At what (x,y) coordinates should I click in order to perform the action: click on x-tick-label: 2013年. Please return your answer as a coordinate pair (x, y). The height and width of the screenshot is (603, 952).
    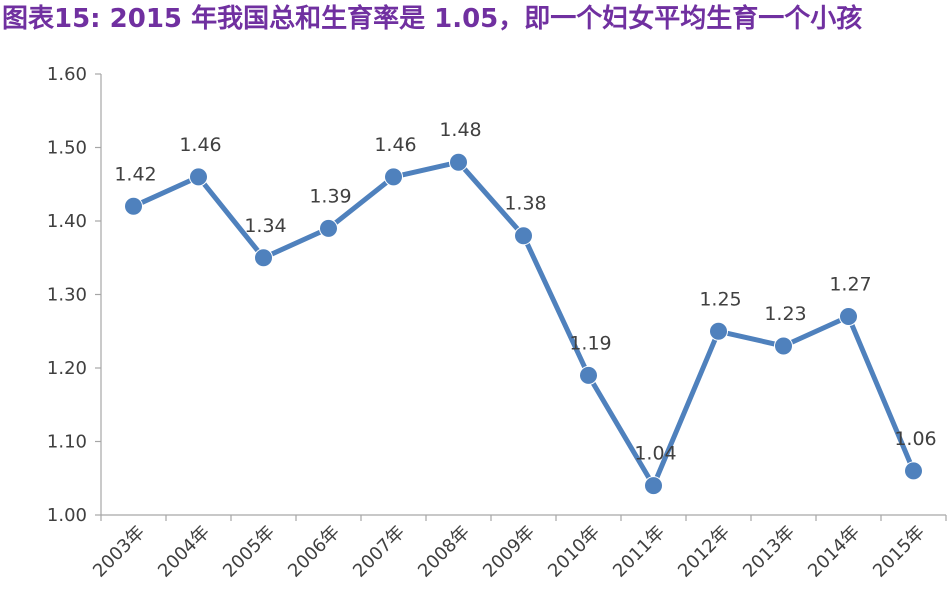
    Looking at the image, I should click on (769, 552).